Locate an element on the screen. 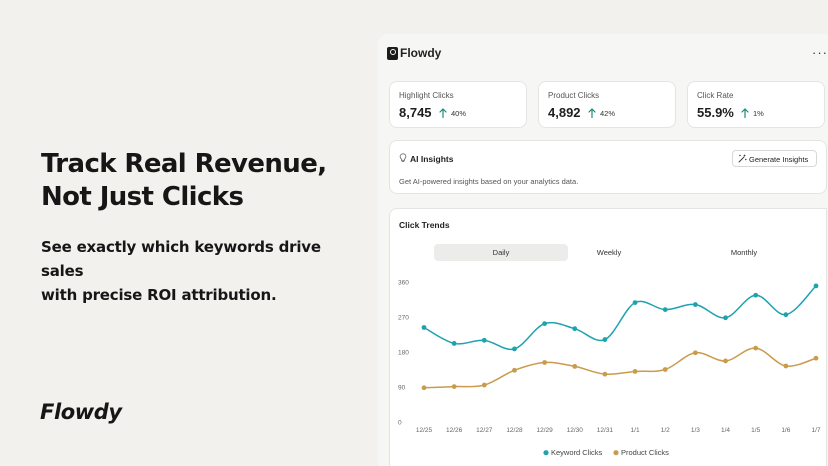  insights-title: AI Insights is located at coordinates (432, 159).